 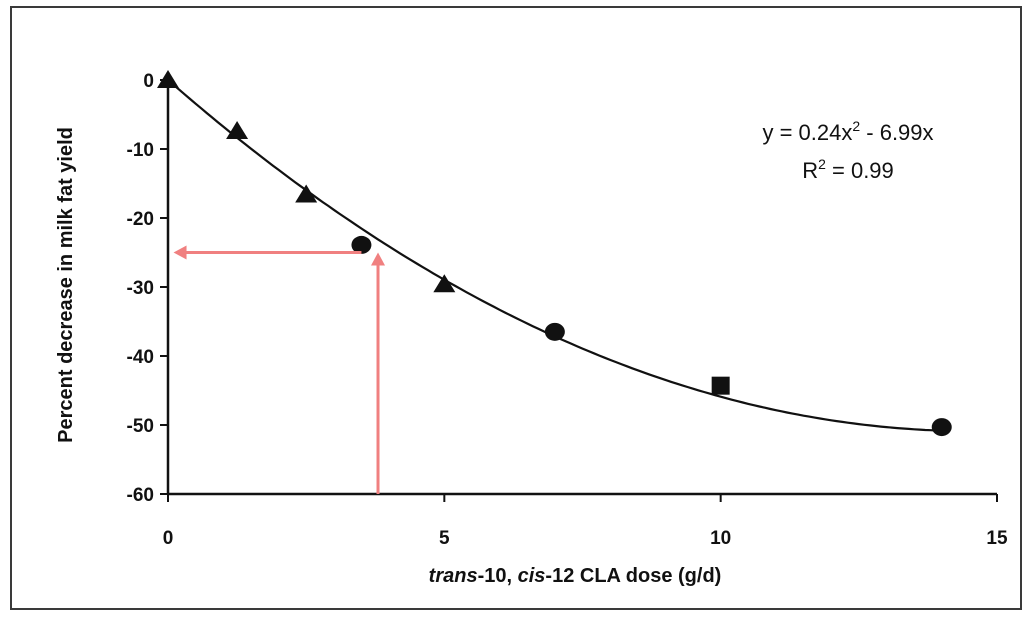 I want to click on x-tick-label: 5, so click(x=444, y=538).